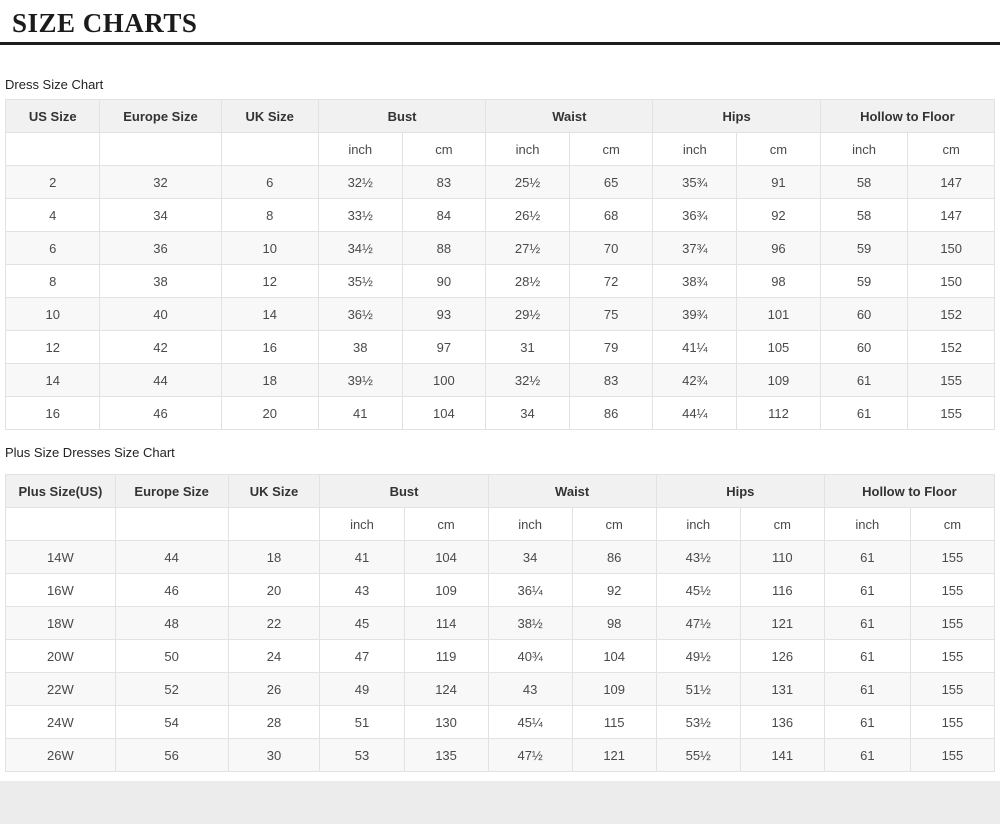 The height and width of the screenshot is (833, 1000). Describe the element at coordinates (527, 413) in the screenshot. I see `table-cell: 34` at that location.